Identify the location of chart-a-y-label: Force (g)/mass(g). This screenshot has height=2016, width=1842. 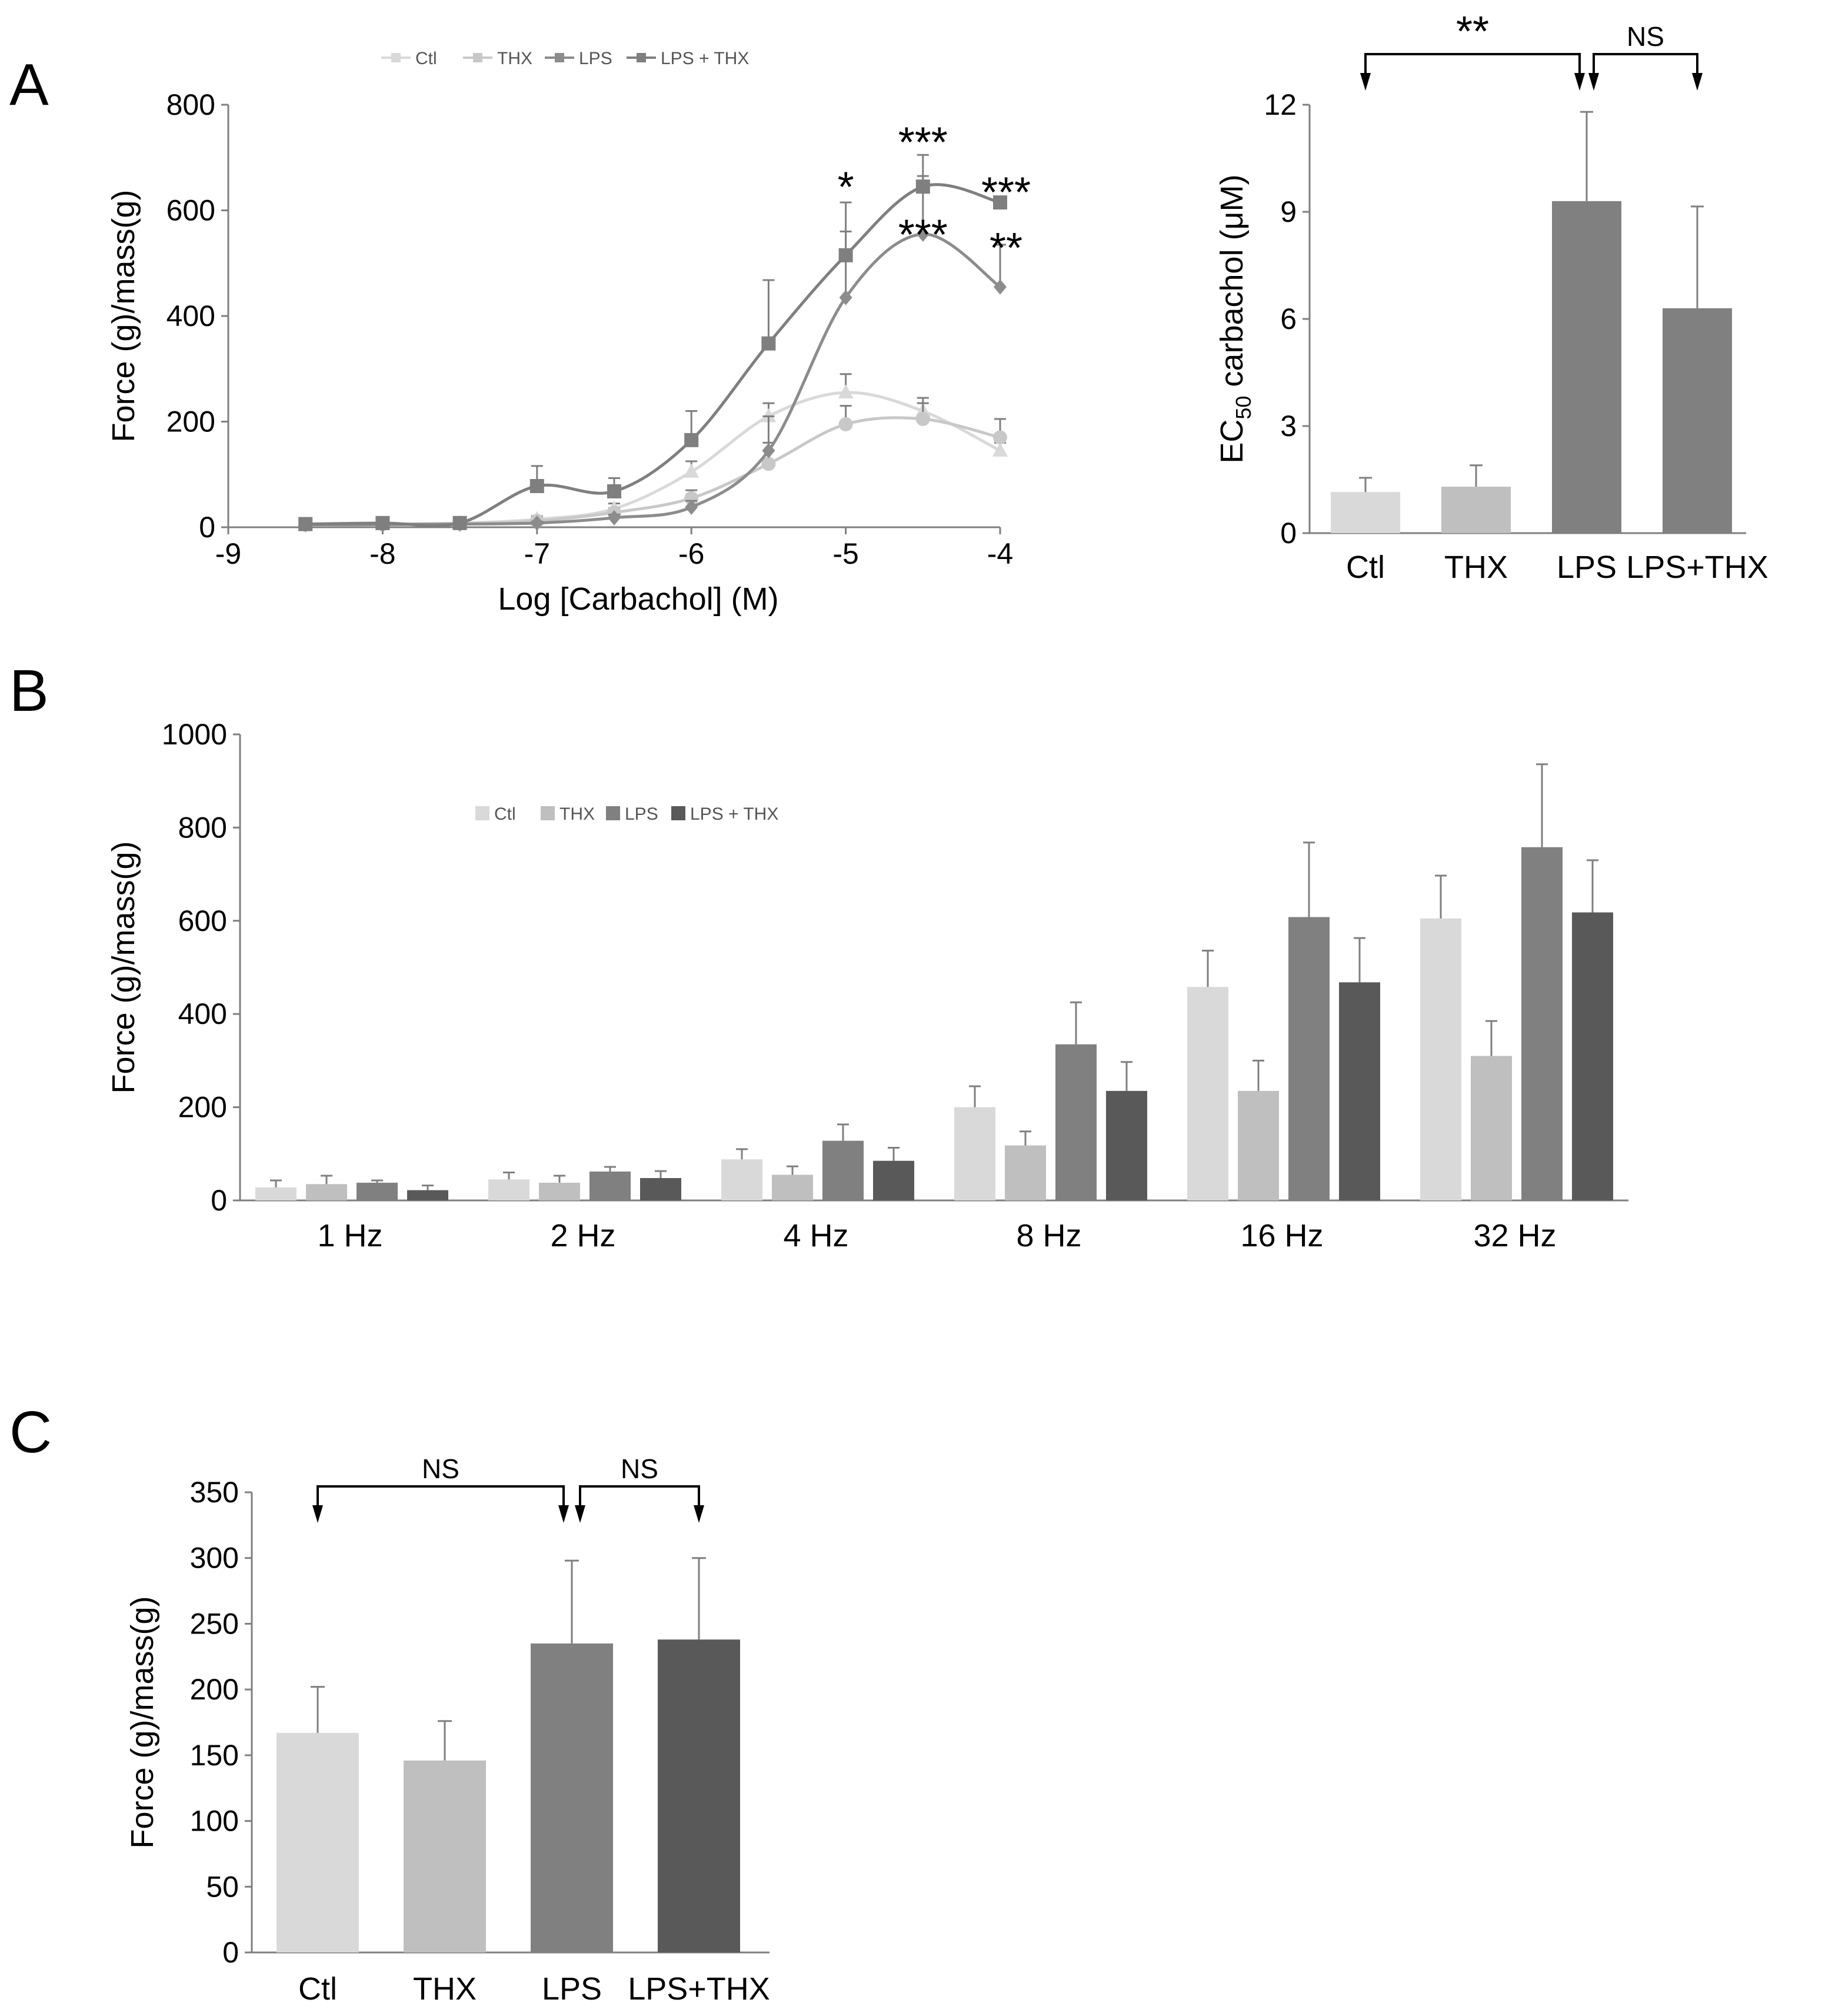
(124, 315).